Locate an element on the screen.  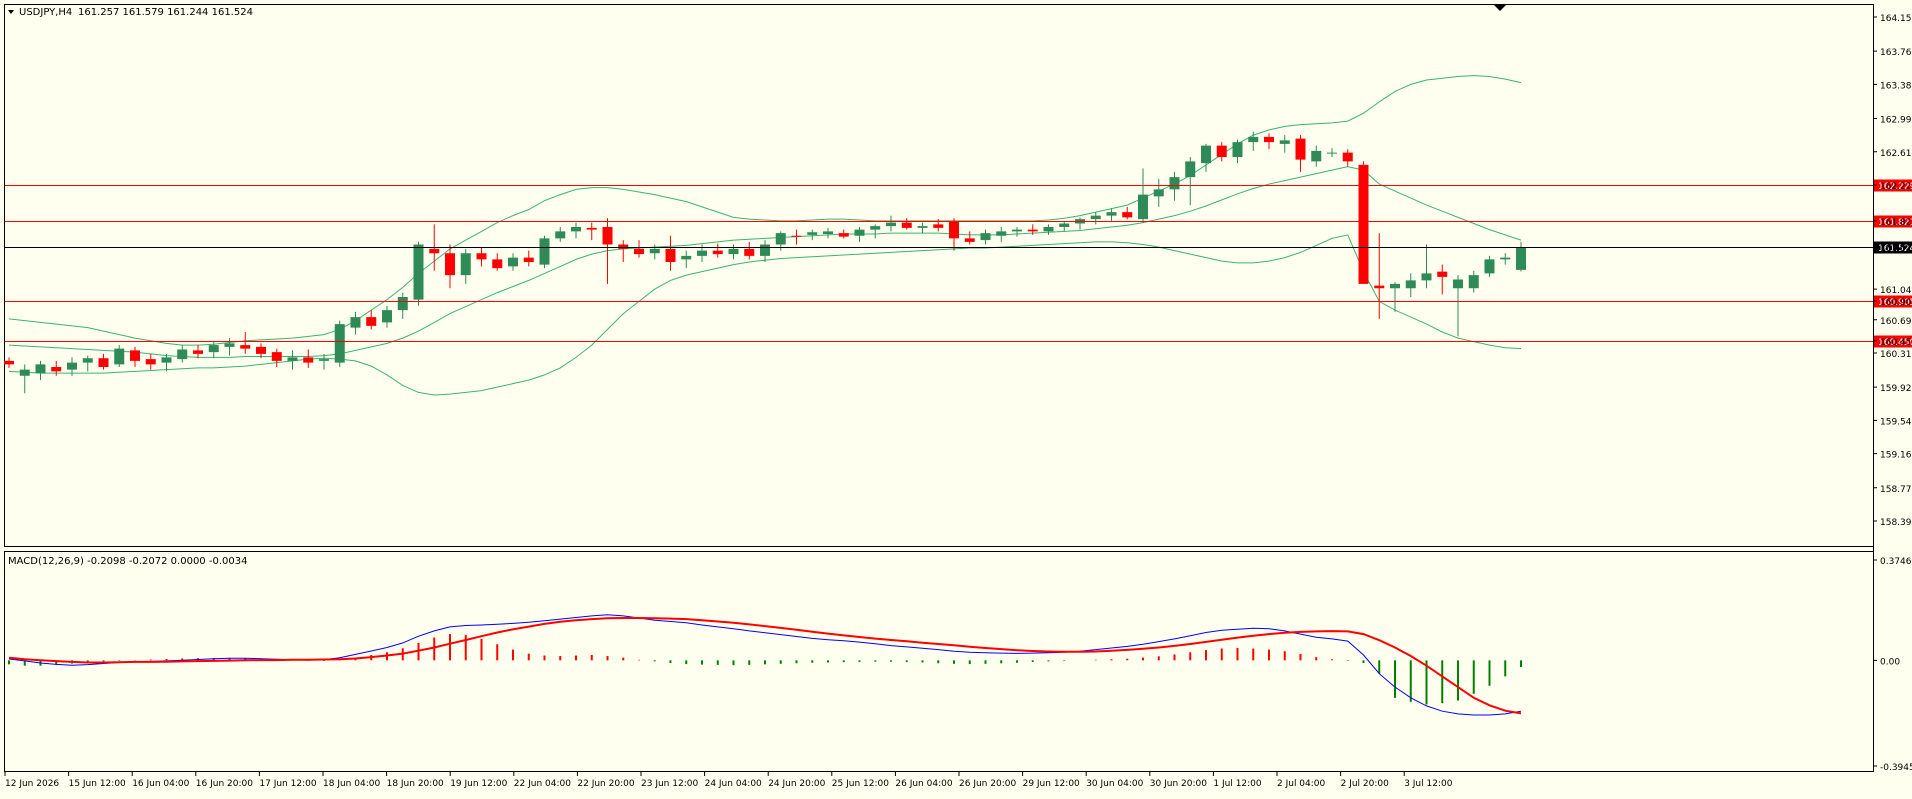
price-tick-label: 159.160 is located at coordinates (1896, 456).